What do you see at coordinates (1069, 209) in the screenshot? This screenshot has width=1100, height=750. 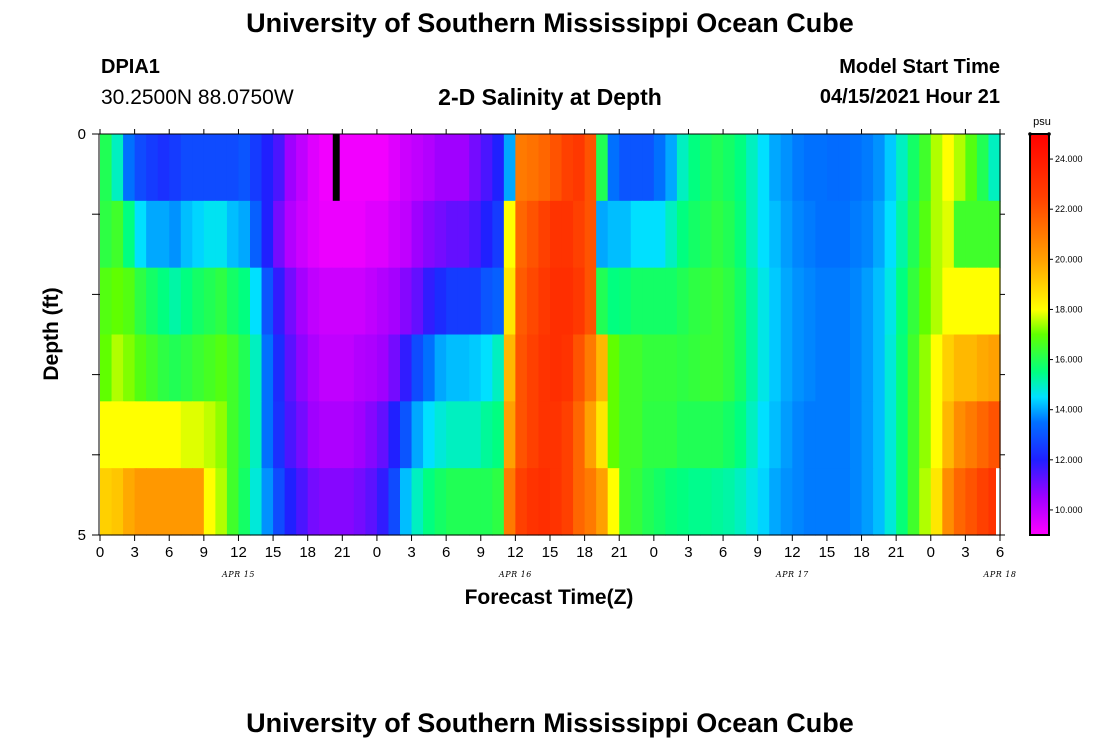 I see `colorbar-tick-label: 22.000` at bounding box center [1069, 209].